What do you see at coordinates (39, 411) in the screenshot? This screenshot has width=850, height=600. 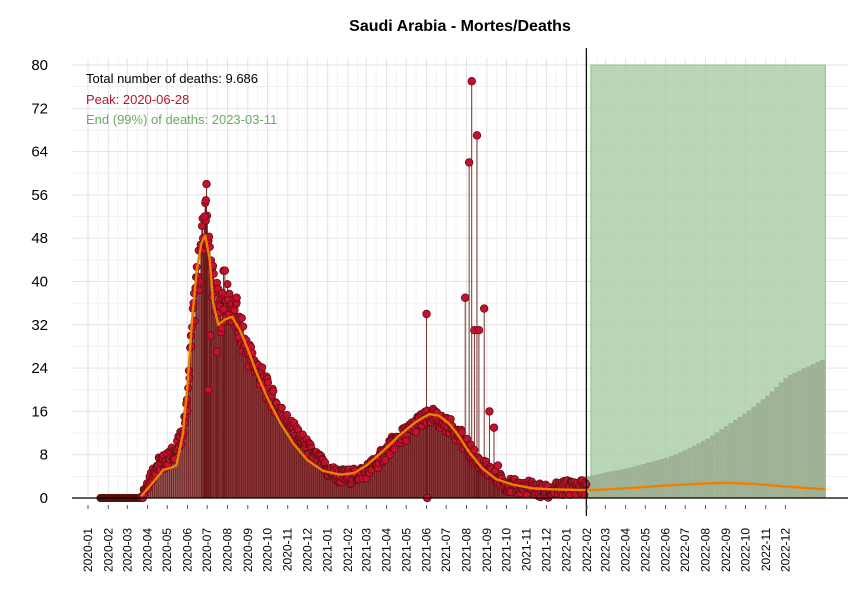 I see `y-tick-label: 16` at bounding box center [39, 411].